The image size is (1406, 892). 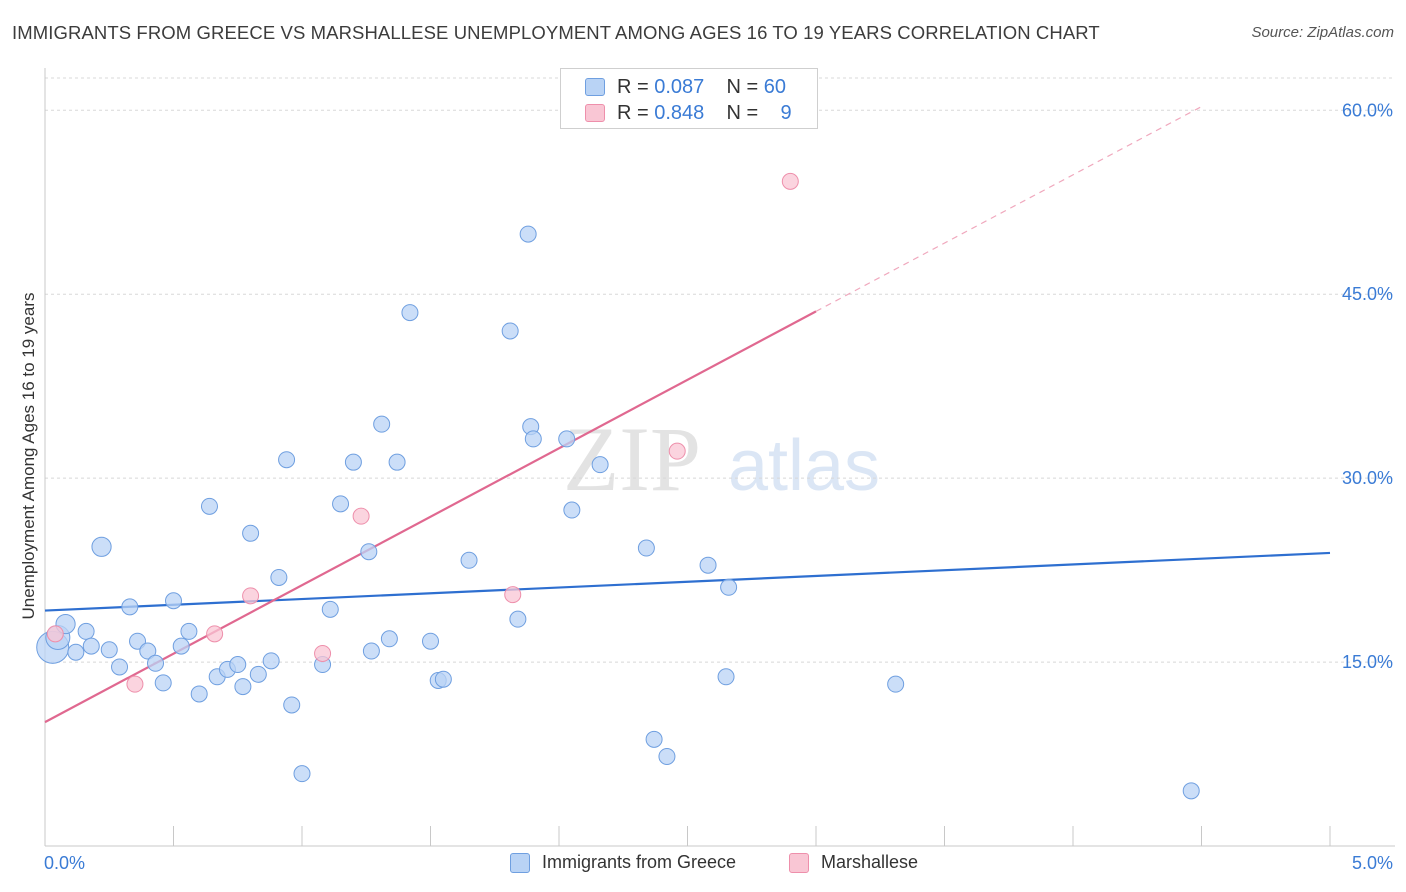 I want to click on y-tick-label: 15.0%, so click(x=1367, y=662).